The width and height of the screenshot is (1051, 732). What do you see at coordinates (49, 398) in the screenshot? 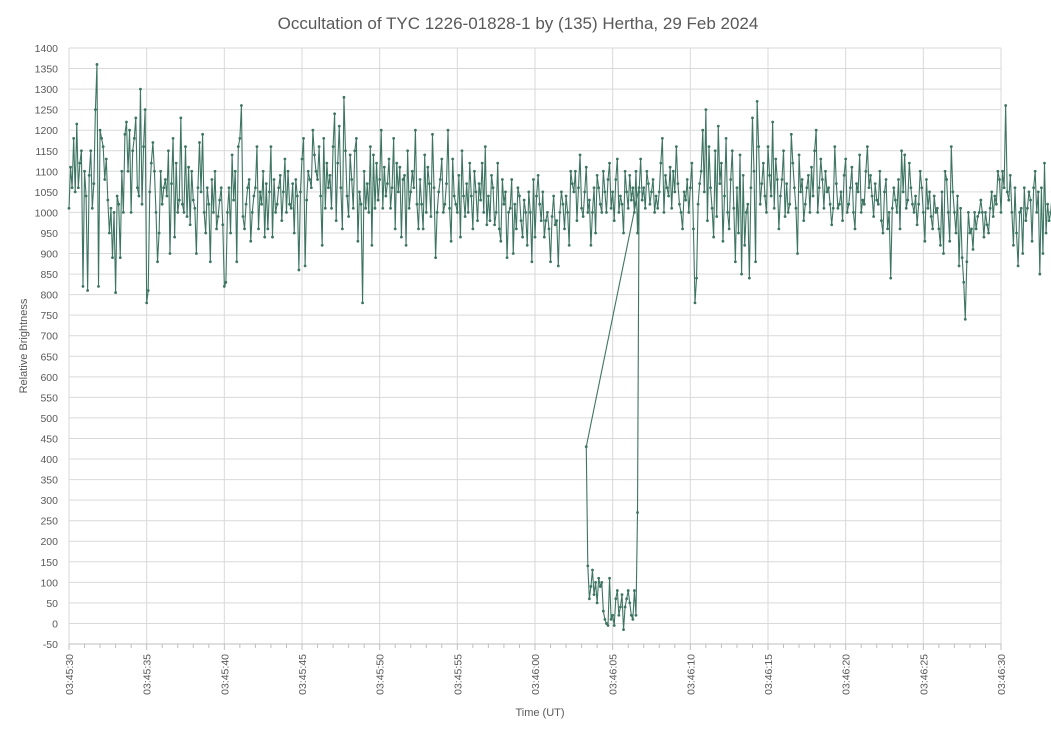
I see `y-tick-label: 550` at bounding box center [49, 398].